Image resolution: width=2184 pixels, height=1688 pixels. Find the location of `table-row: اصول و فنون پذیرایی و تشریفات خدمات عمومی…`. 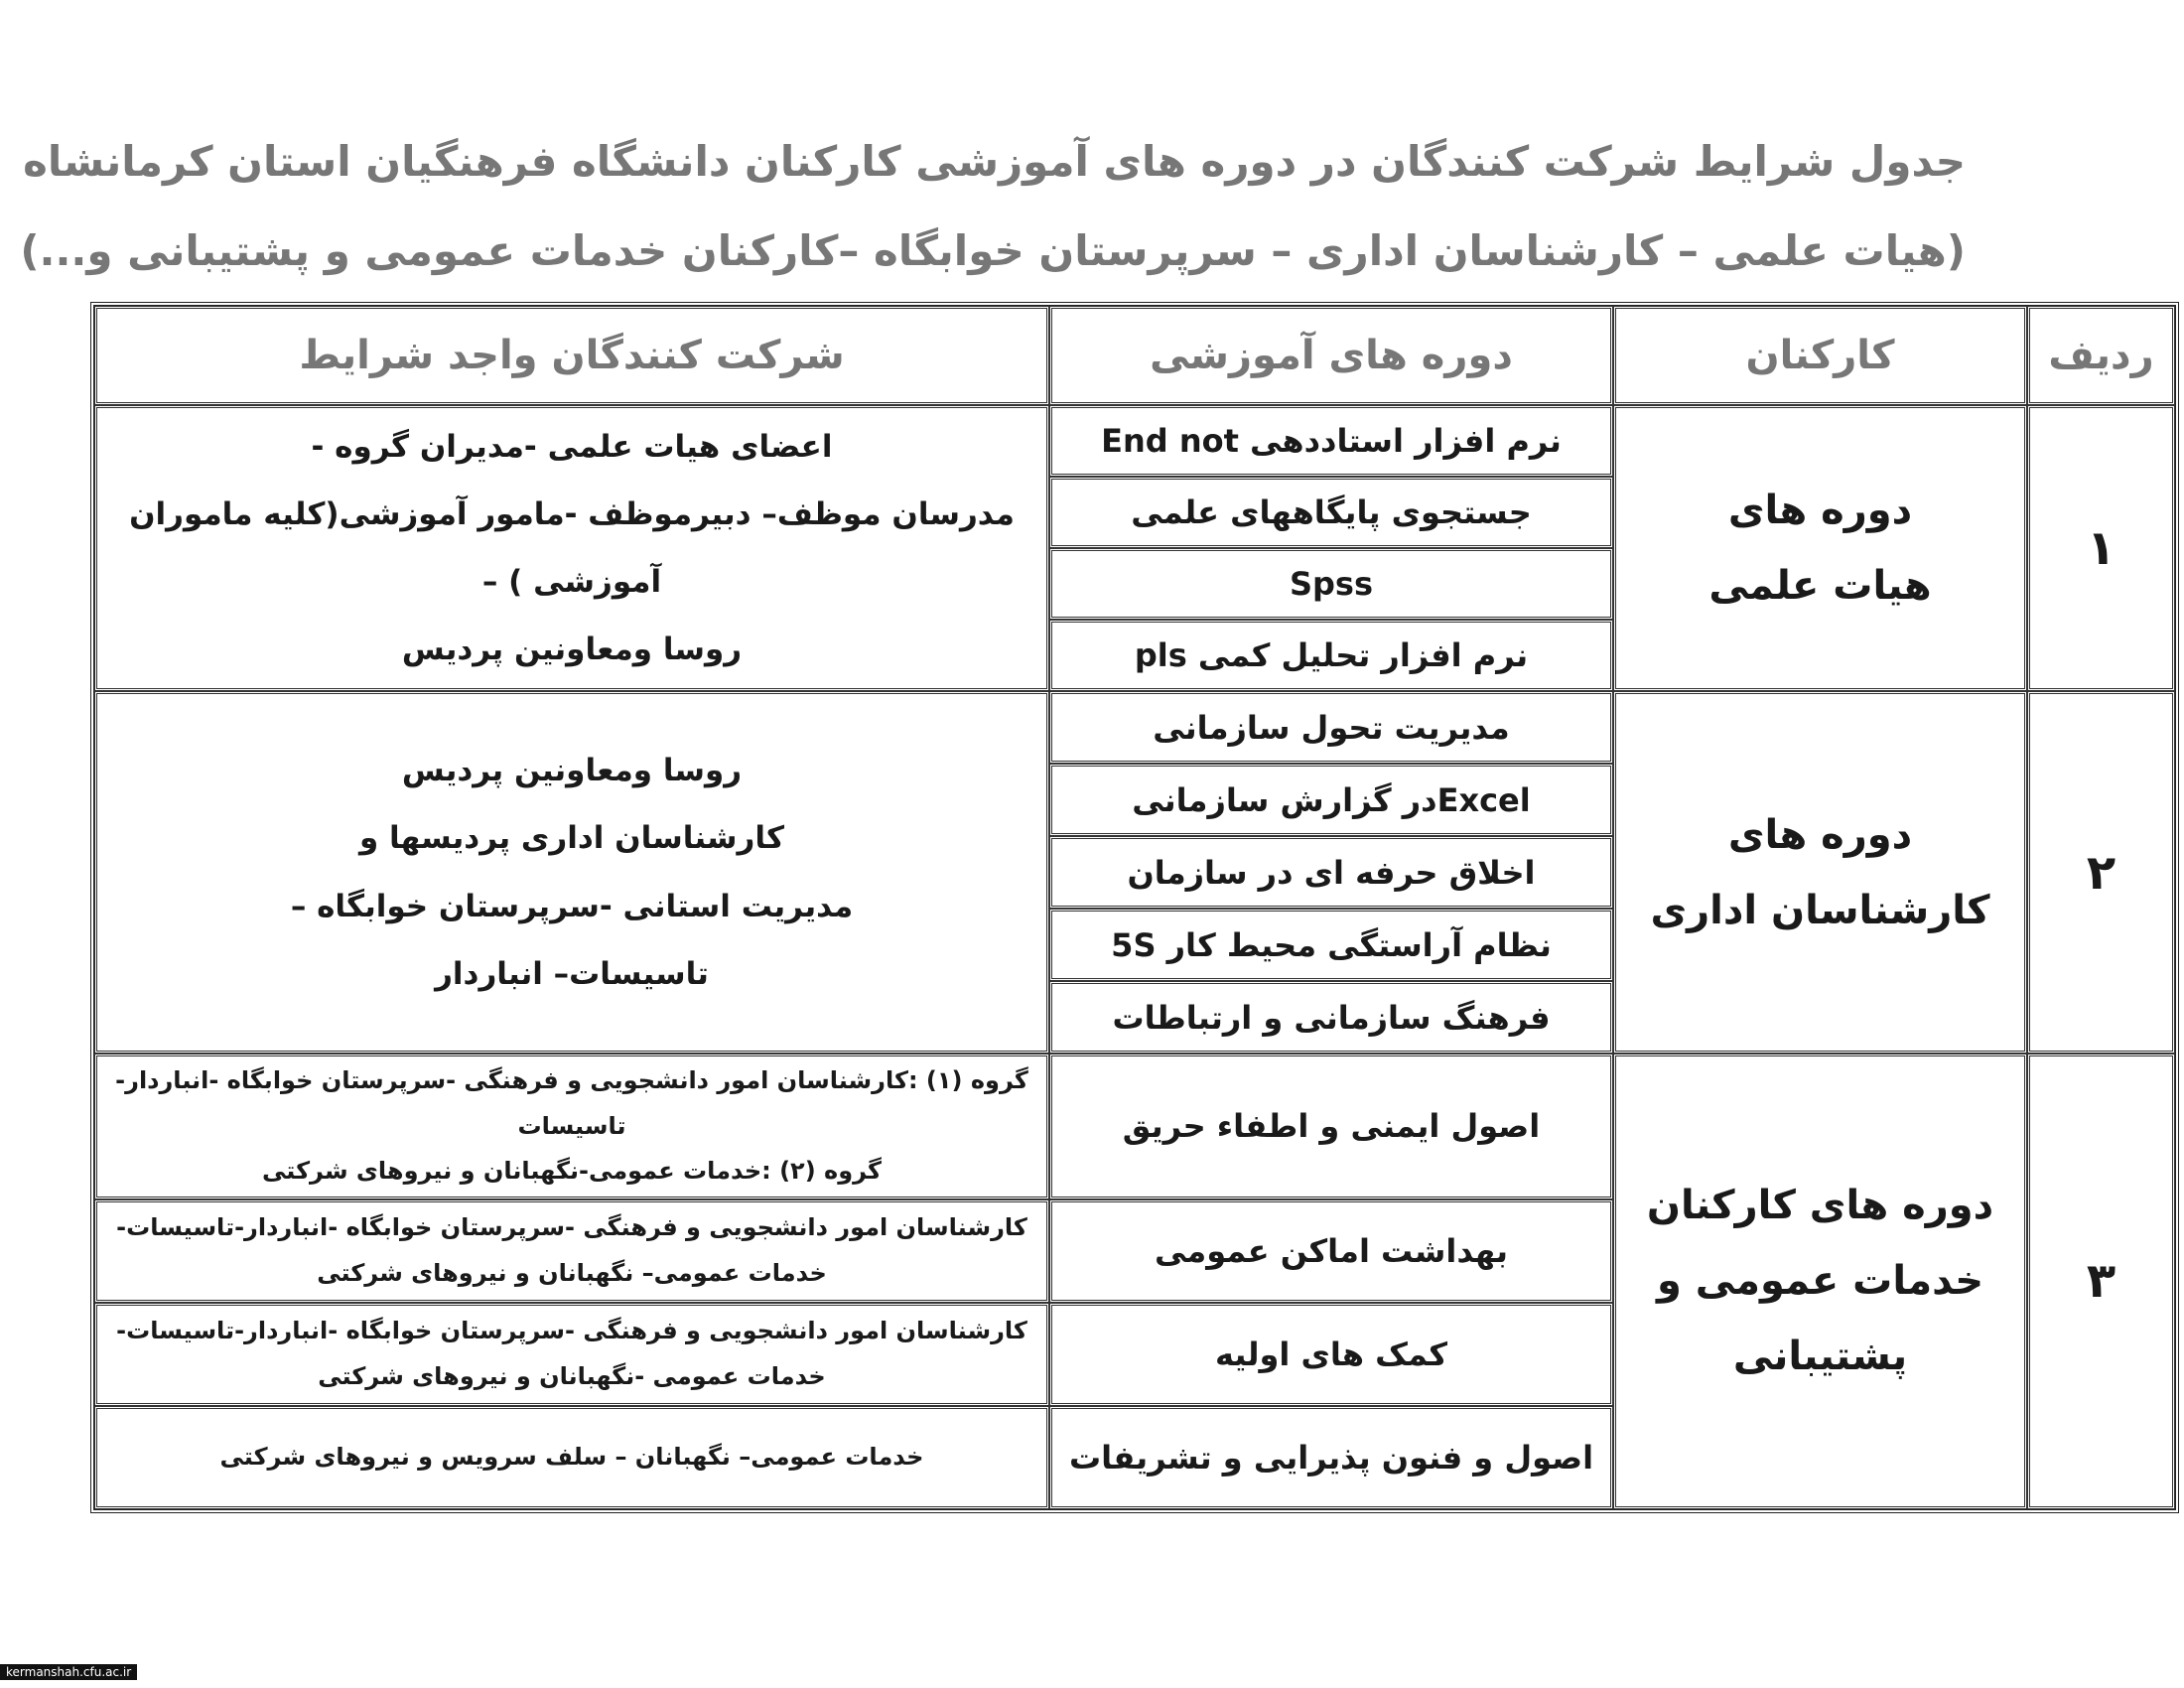

table-row: اصول و فنون پذیرایی و تشریفات خدمات عمومی… is located at coordinates (1134, 1457).